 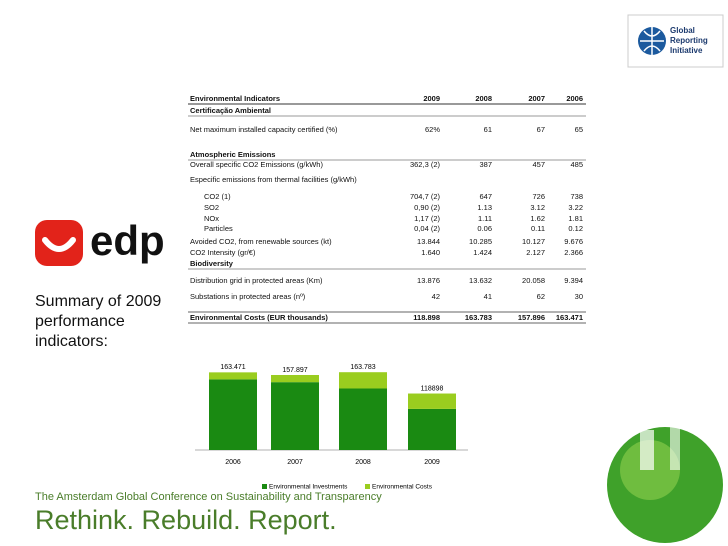 I want to click on total-label: 157.897, so click(x=294, y=370).